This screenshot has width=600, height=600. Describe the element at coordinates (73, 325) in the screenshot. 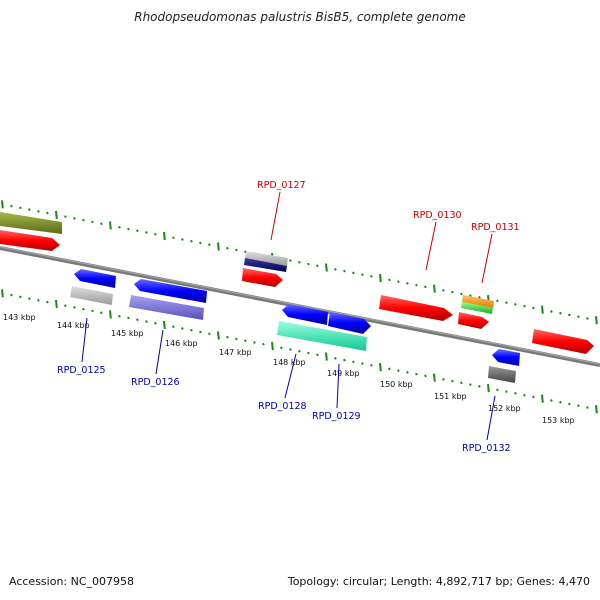

I see `kbp-label: 144 kbp` at that location.